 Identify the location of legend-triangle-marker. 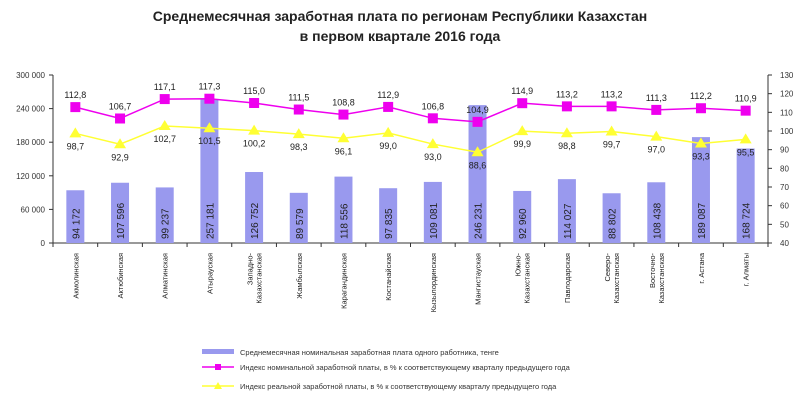
(218, 385).